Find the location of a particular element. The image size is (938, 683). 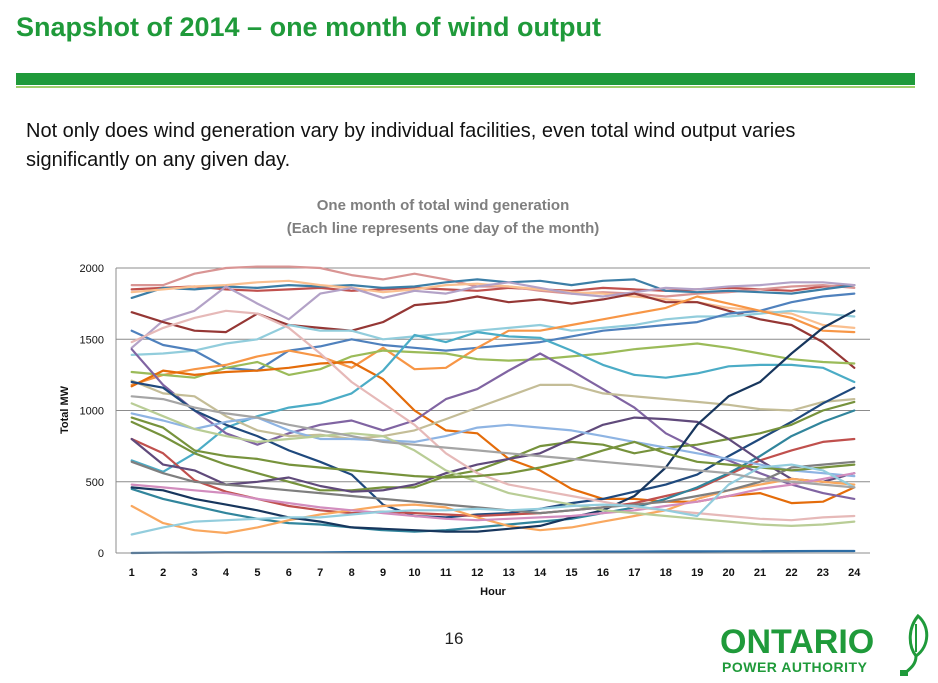

x-tick-label: 2 is located at coordinates (163, 573).